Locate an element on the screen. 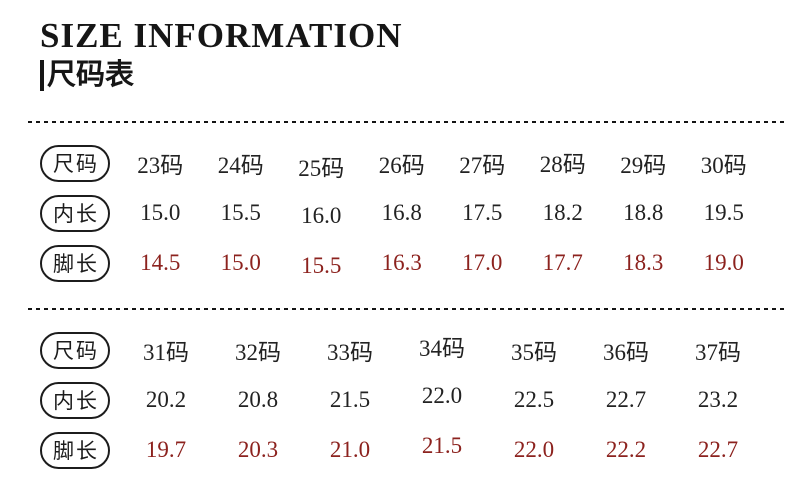 The image size is (790, 485). foot-length-cell: 19.7 is located at coordinates (166, 449).